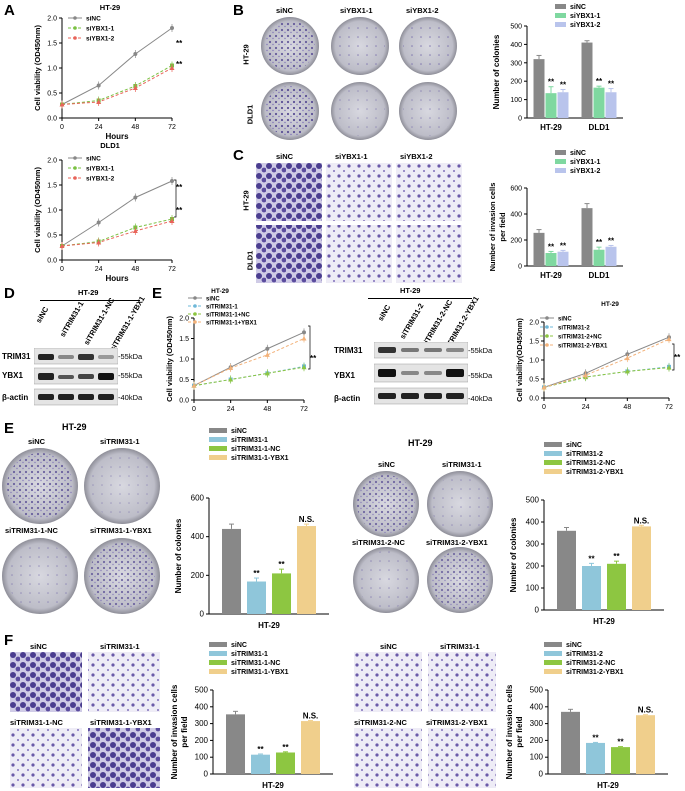 The image size is (685, 791). What do you see at coordinates (99, 269) in the screenshot?
I see `x-tick-label: 24` at bounding box center [99, 269].